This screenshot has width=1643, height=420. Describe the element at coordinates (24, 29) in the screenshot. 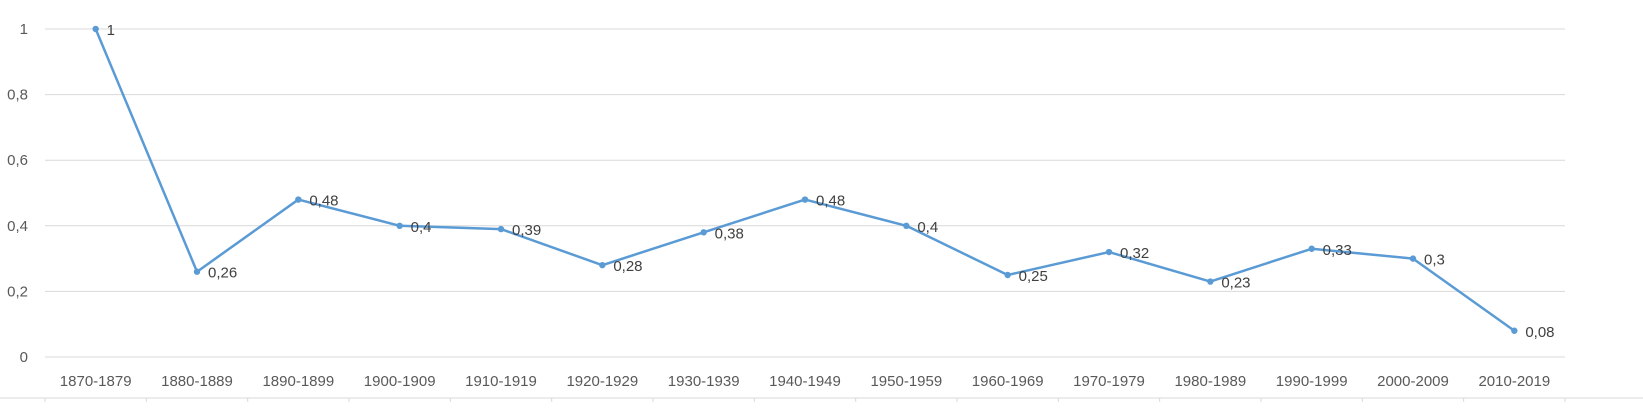

I see `y-tick-label: 1` at that location.